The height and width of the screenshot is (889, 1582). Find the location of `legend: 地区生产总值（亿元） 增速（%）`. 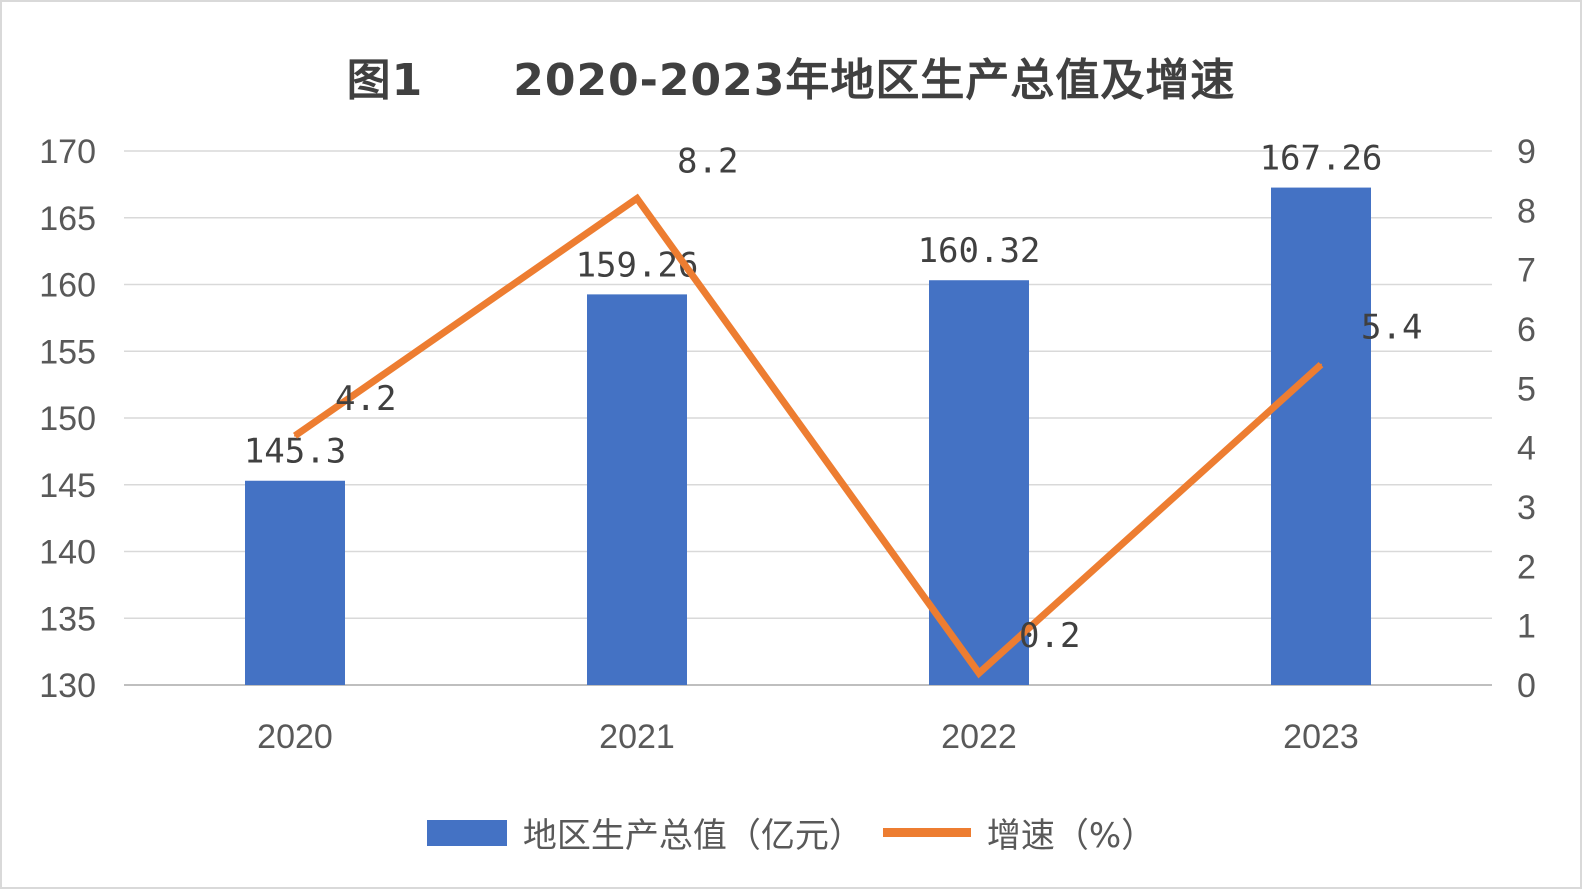

legend: 地区生产总值（亿元） 增速（%） is located at coordinates (791, 832).